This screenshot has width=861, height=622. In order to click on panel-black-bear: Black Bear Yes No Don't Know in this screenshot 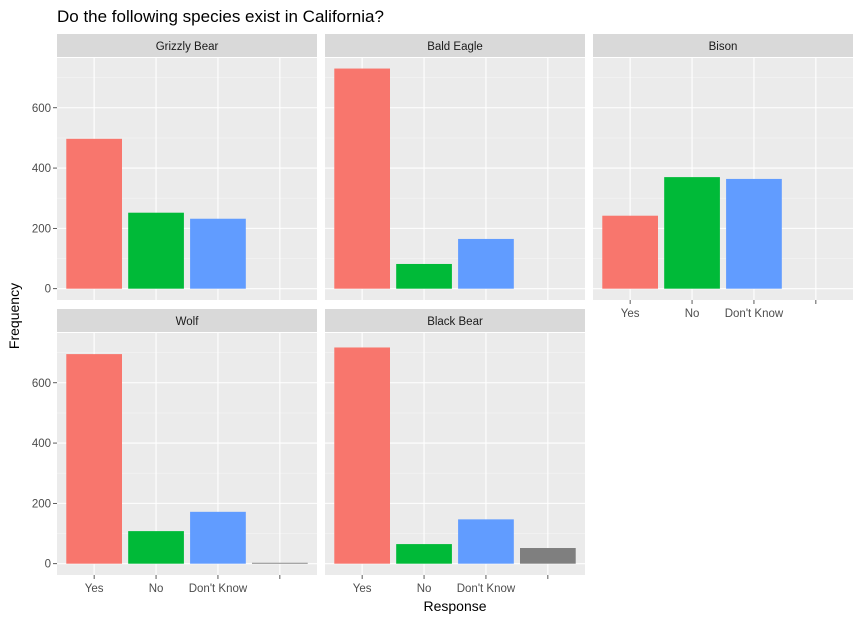, I will do `click(455, 452)`.